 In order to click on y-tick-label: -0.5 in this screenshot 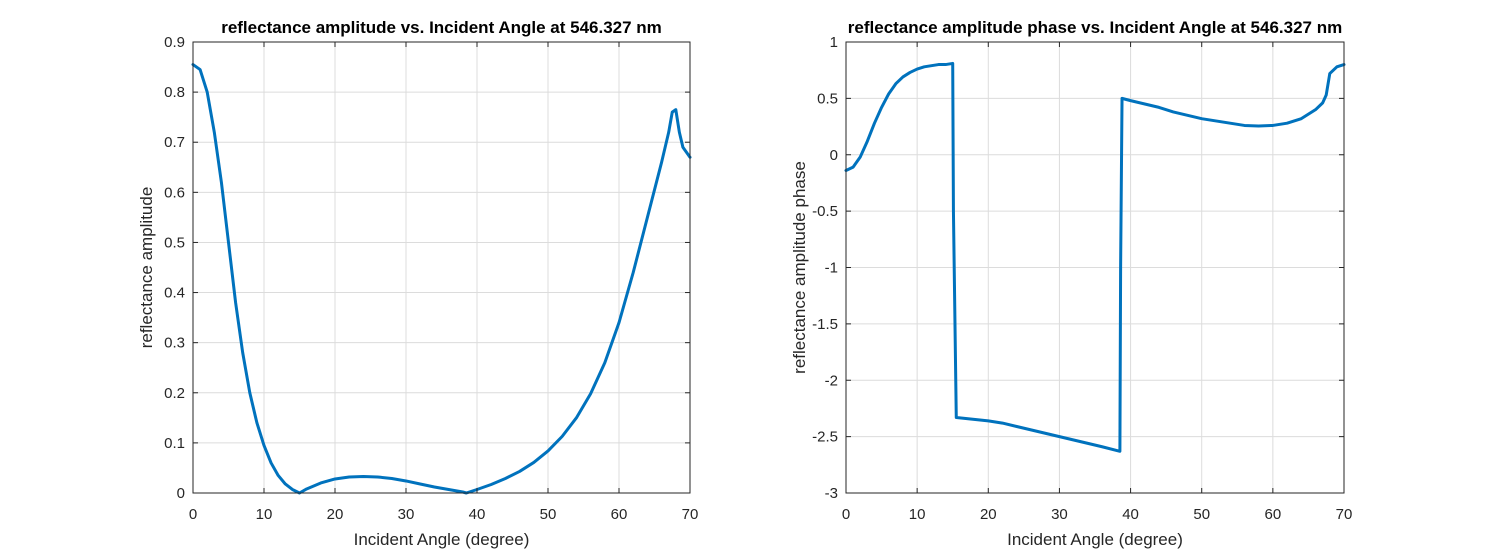, I will do `click(825, 211)`.